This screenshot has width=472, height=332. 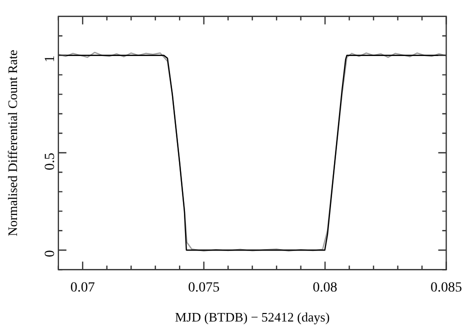 What do you see at coordinates (50, 58) in the screenshot?
I see `y-tick-label: 1` at bounding box center [50, 58].